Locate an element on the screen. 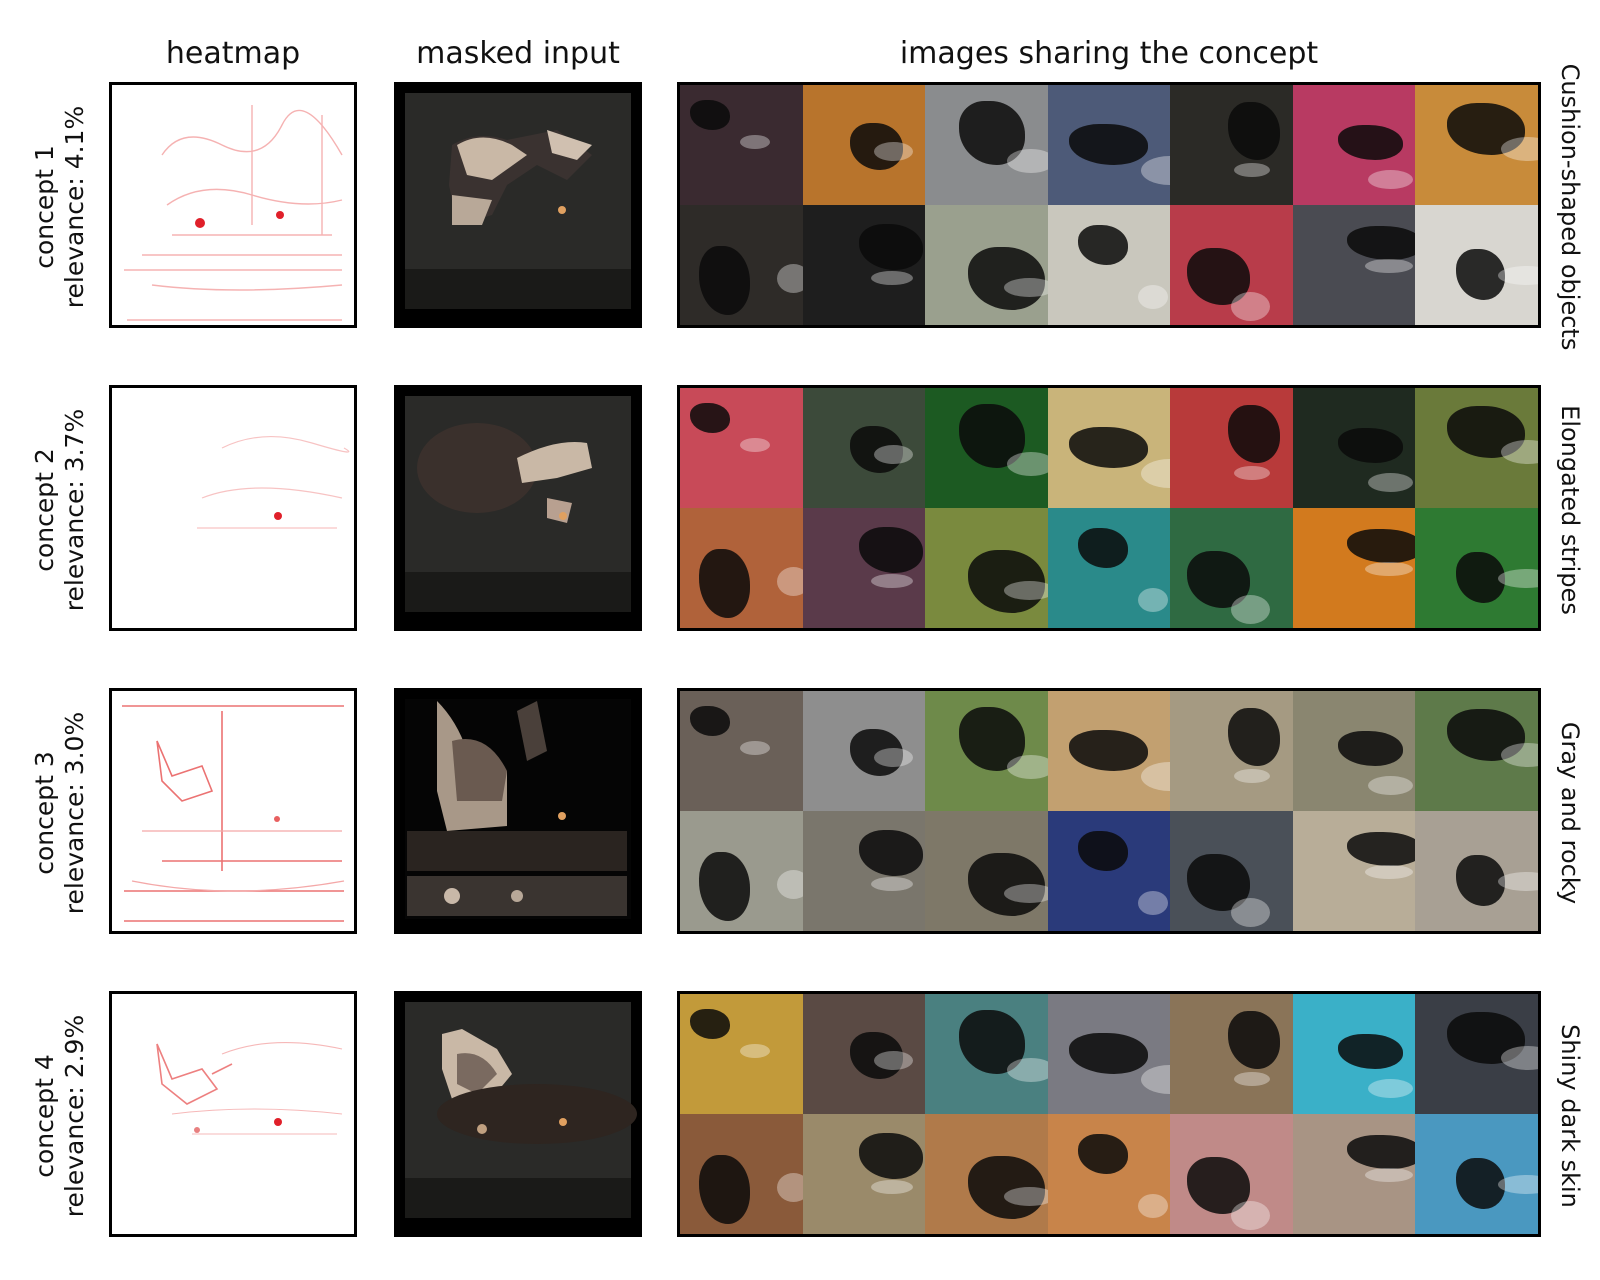  concept-description-text: Cushion-shaped objects is located at coordinates (1570, 207).